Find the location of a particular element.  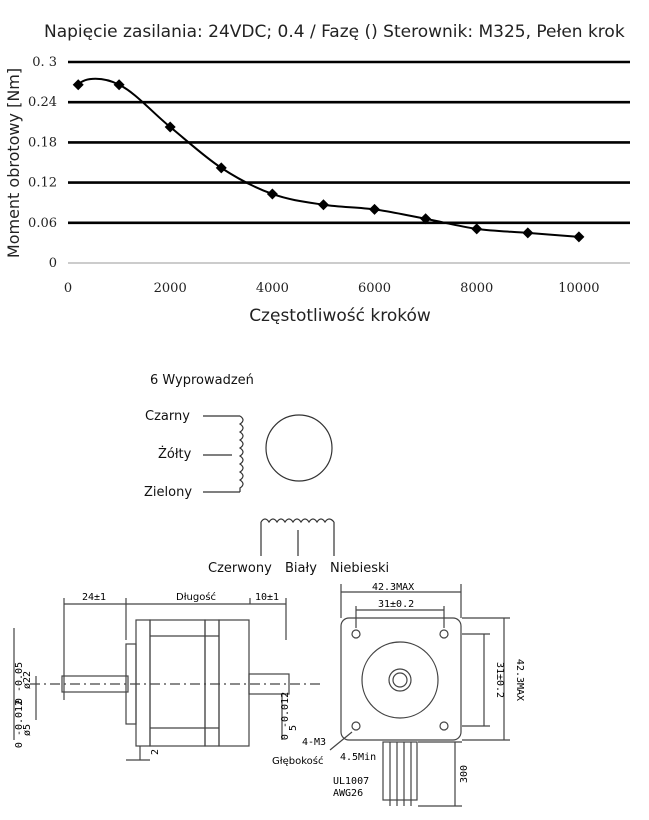

rotor-circle is located at coordinates (299, 448).